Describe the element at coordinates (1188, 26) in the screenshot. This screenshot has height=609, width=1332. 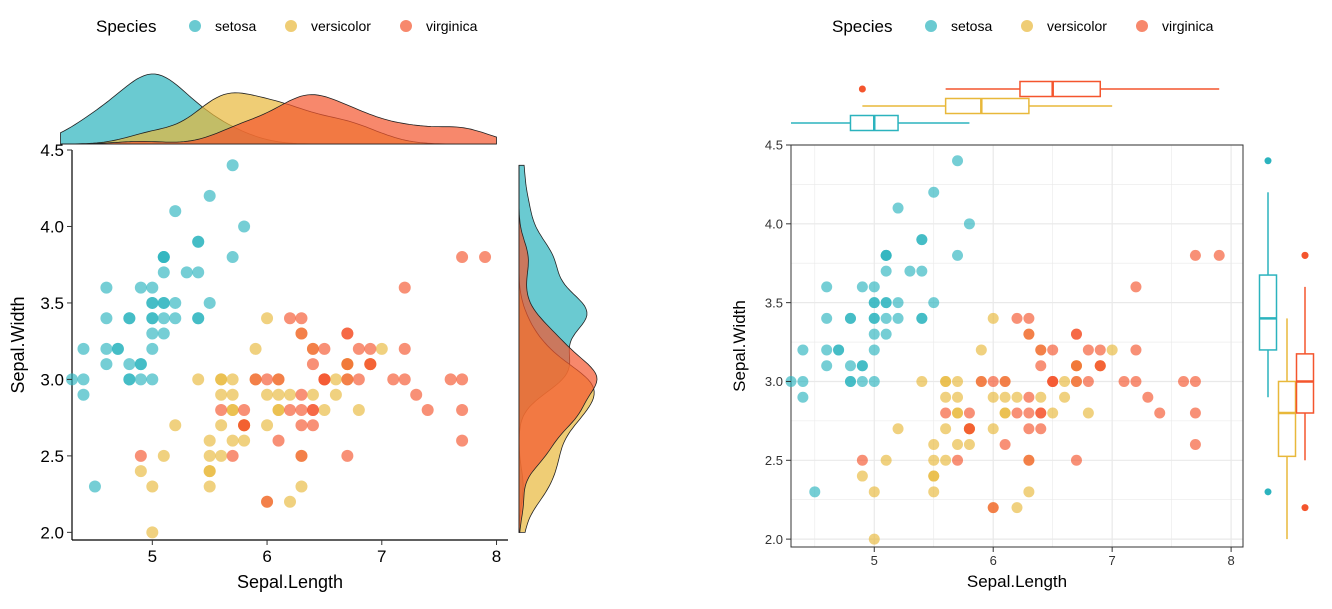
I see `legend-label-virginica: virginica` at that location.